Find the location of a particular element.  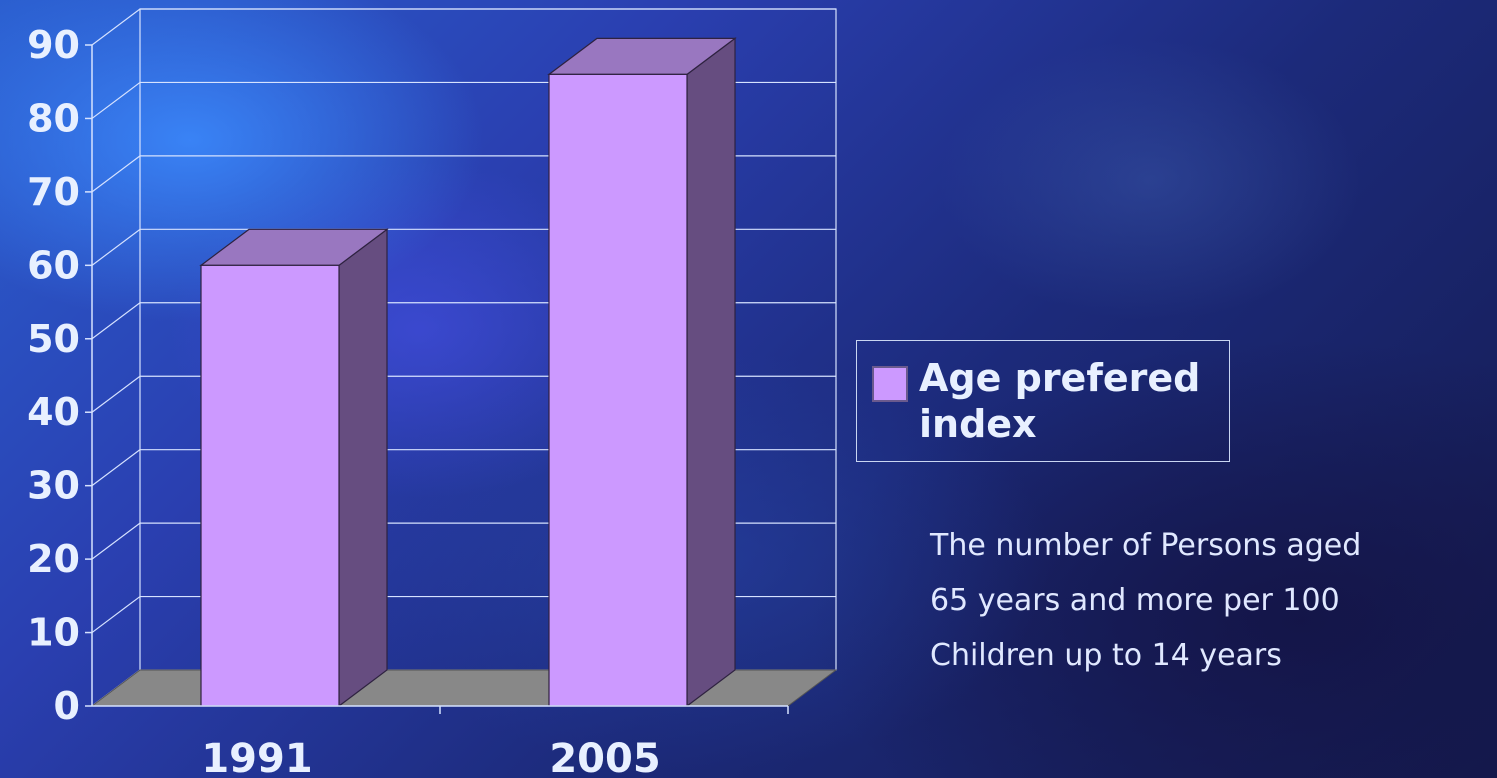

y-tick-label: 80 is located at coordinates (53, 118).